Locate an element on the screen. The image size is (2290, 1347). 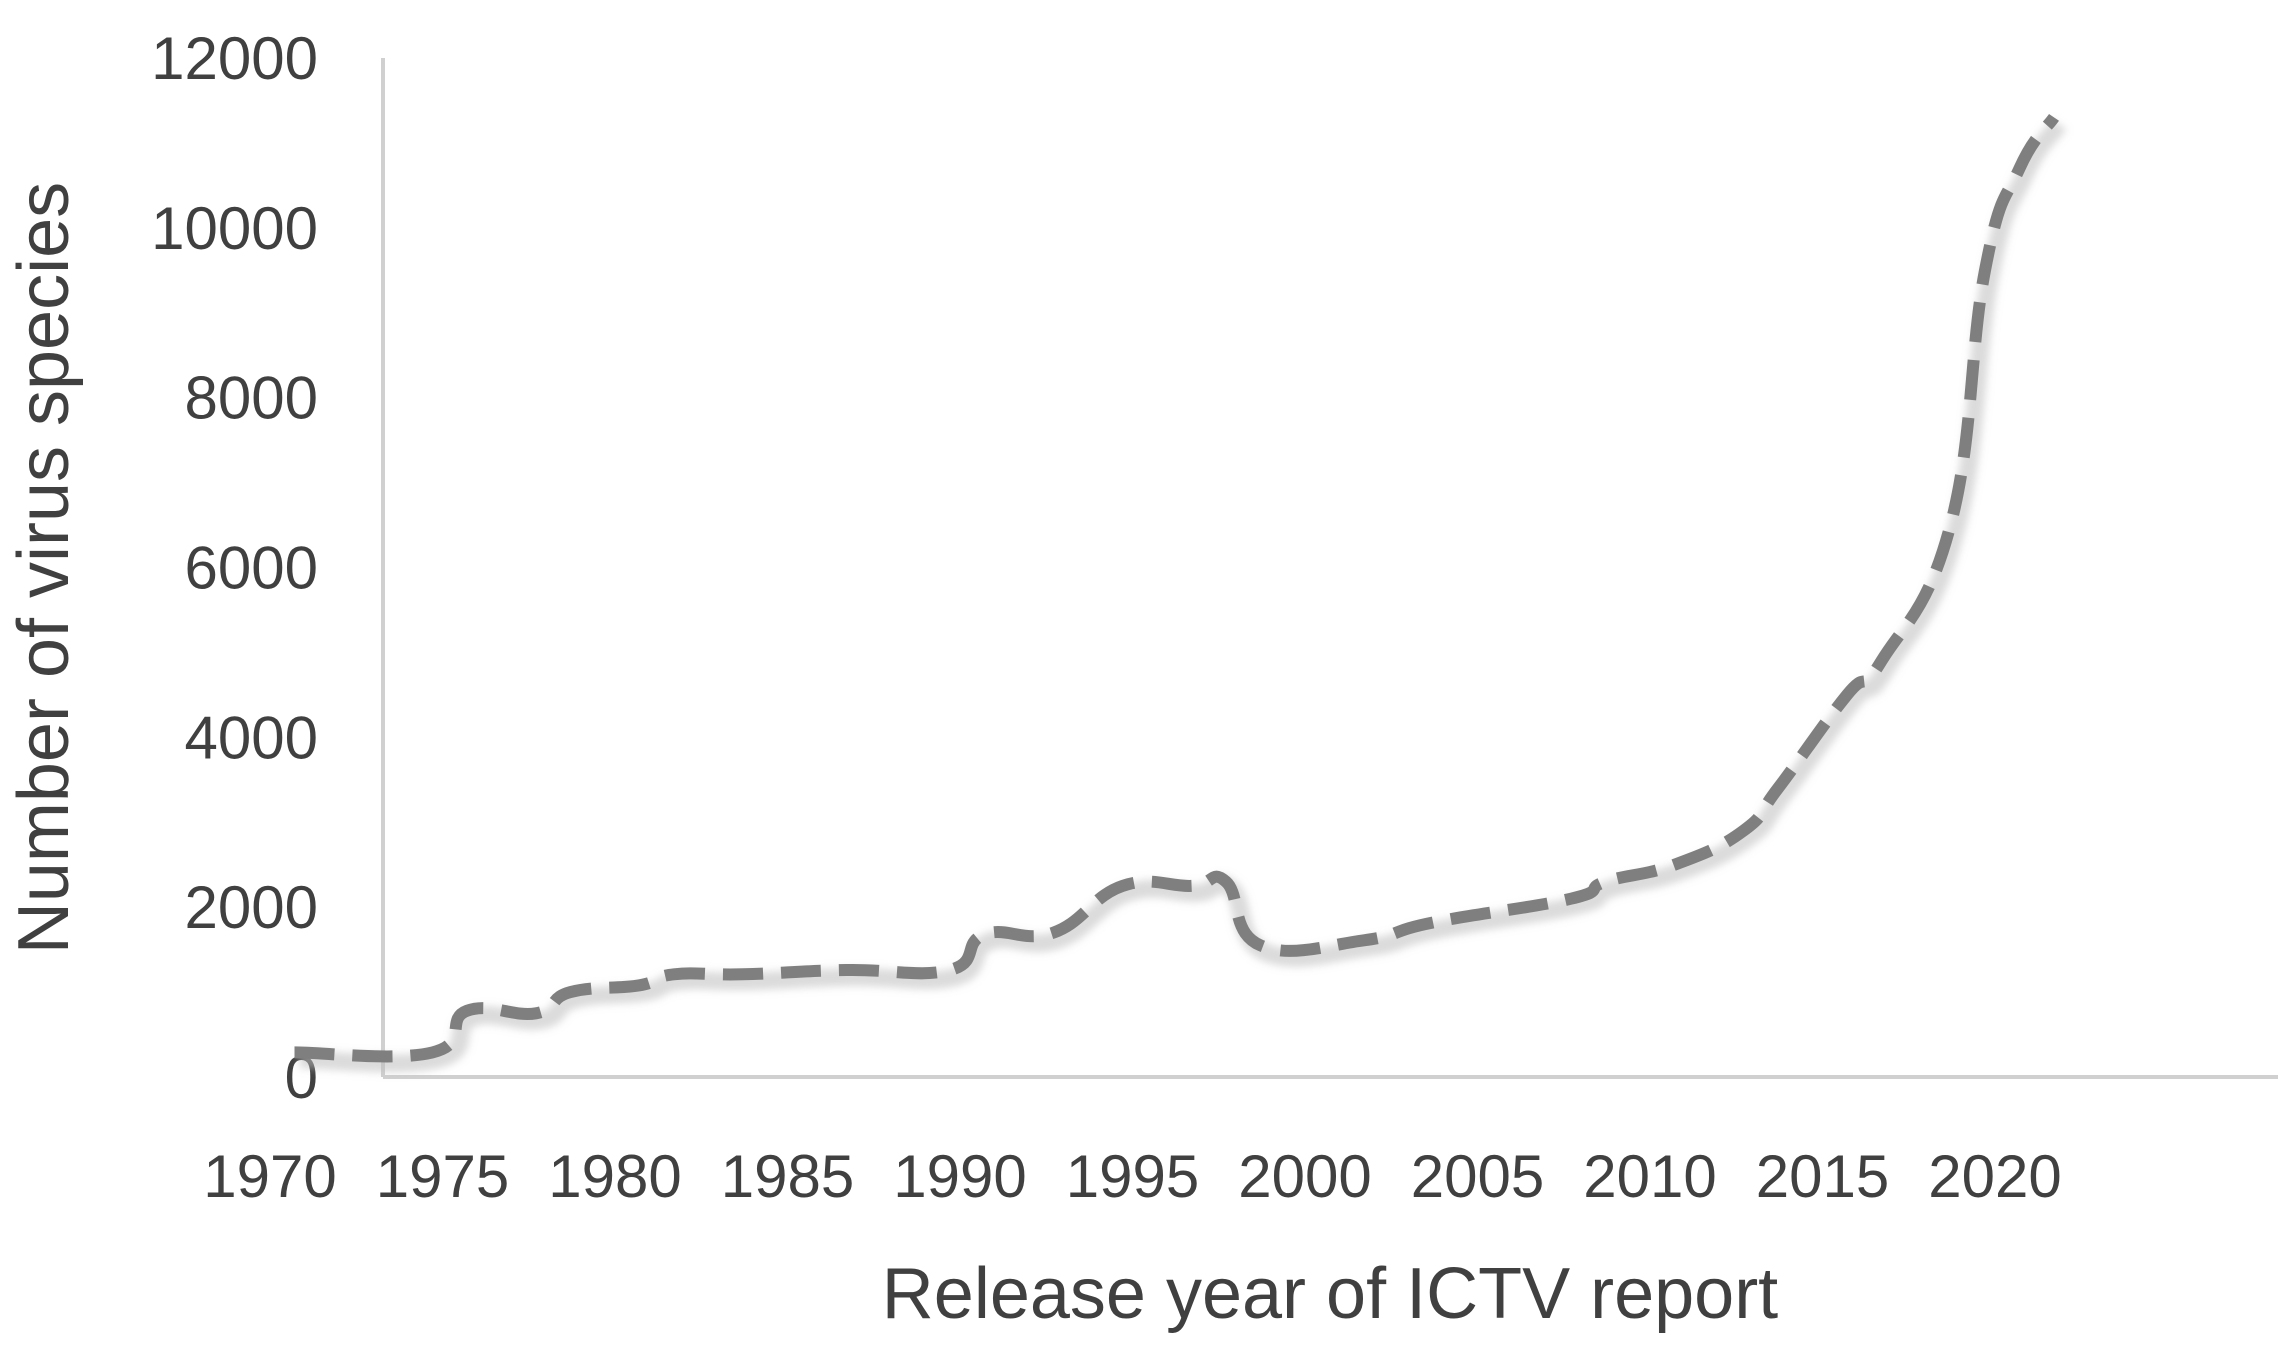
x-tick-label: 1995 is located at coordinates (1132, 1176).